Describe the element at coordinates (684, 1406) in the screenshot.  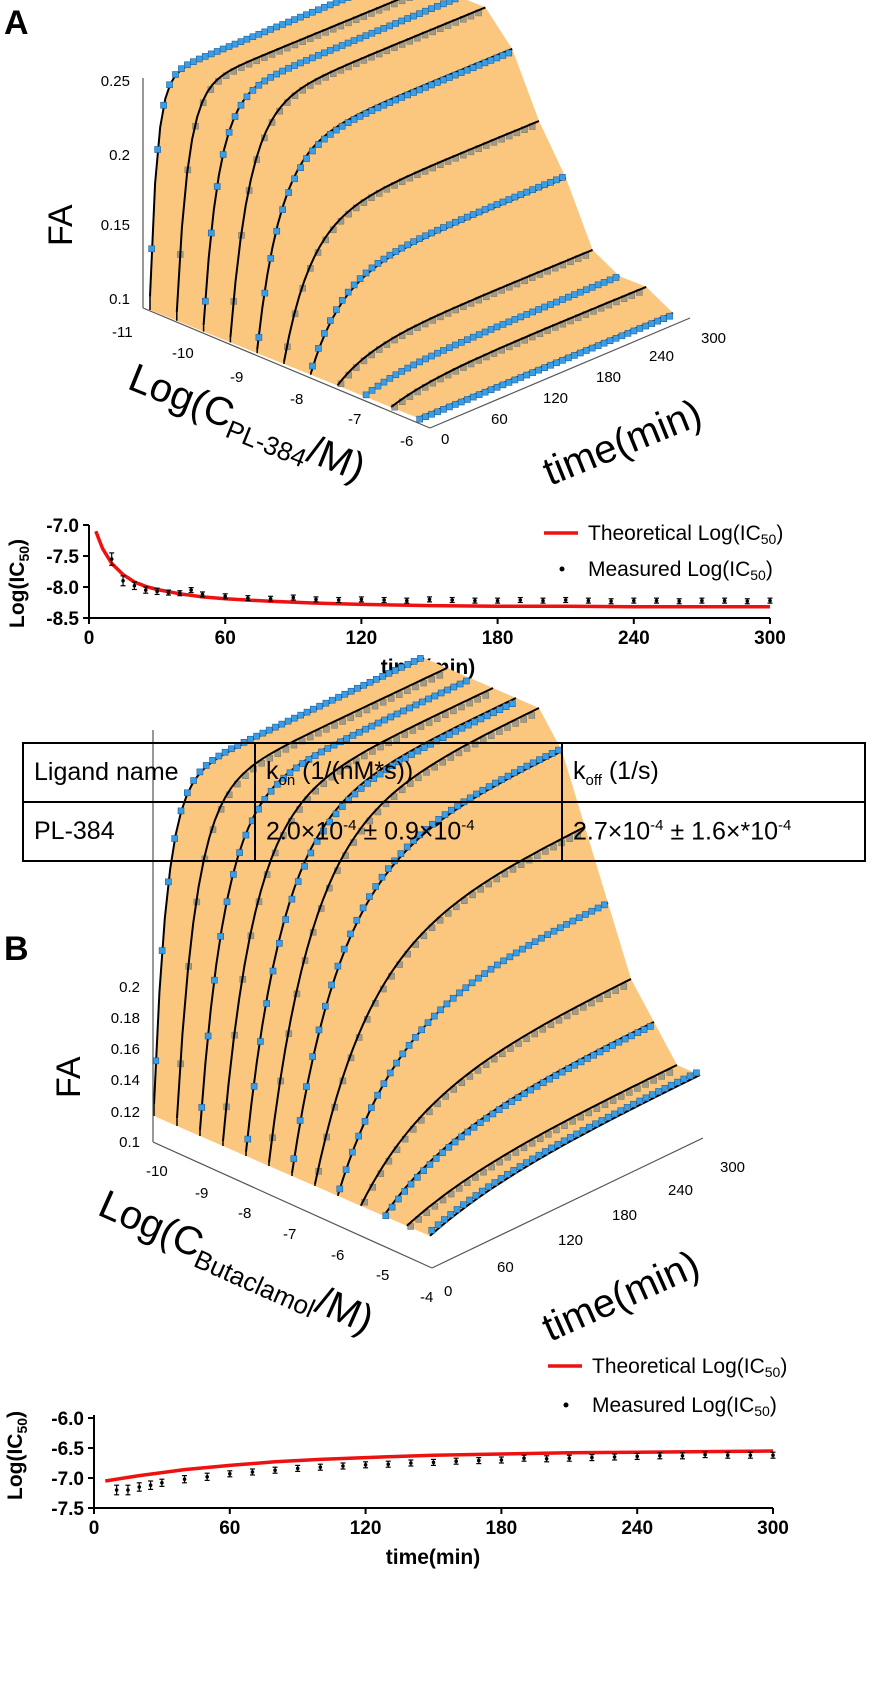
I see `legend-measured-b: Measured Log(IC50)` at that location.